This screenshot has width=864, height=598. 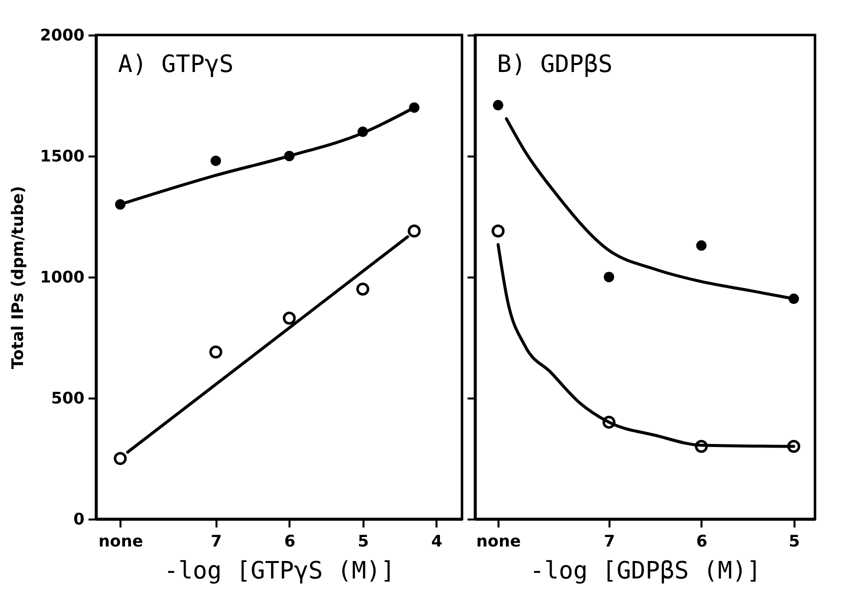 What do you see at coordinates (436, 541) in the screenshot?
I see `x-tick-label: 4` at bounding box center [436, 541].